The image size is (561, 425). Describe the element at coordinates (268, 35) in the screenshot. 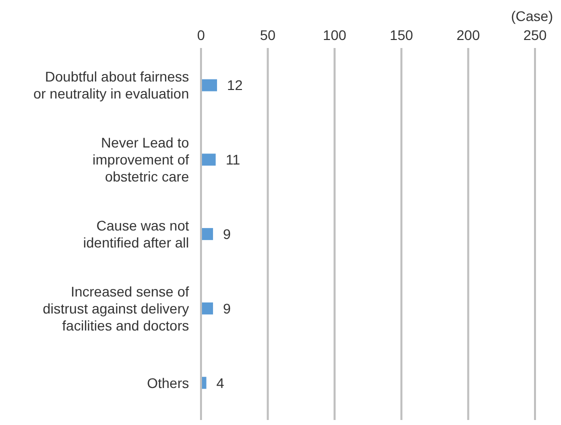

I see `x-tick-label: 50` at that location.